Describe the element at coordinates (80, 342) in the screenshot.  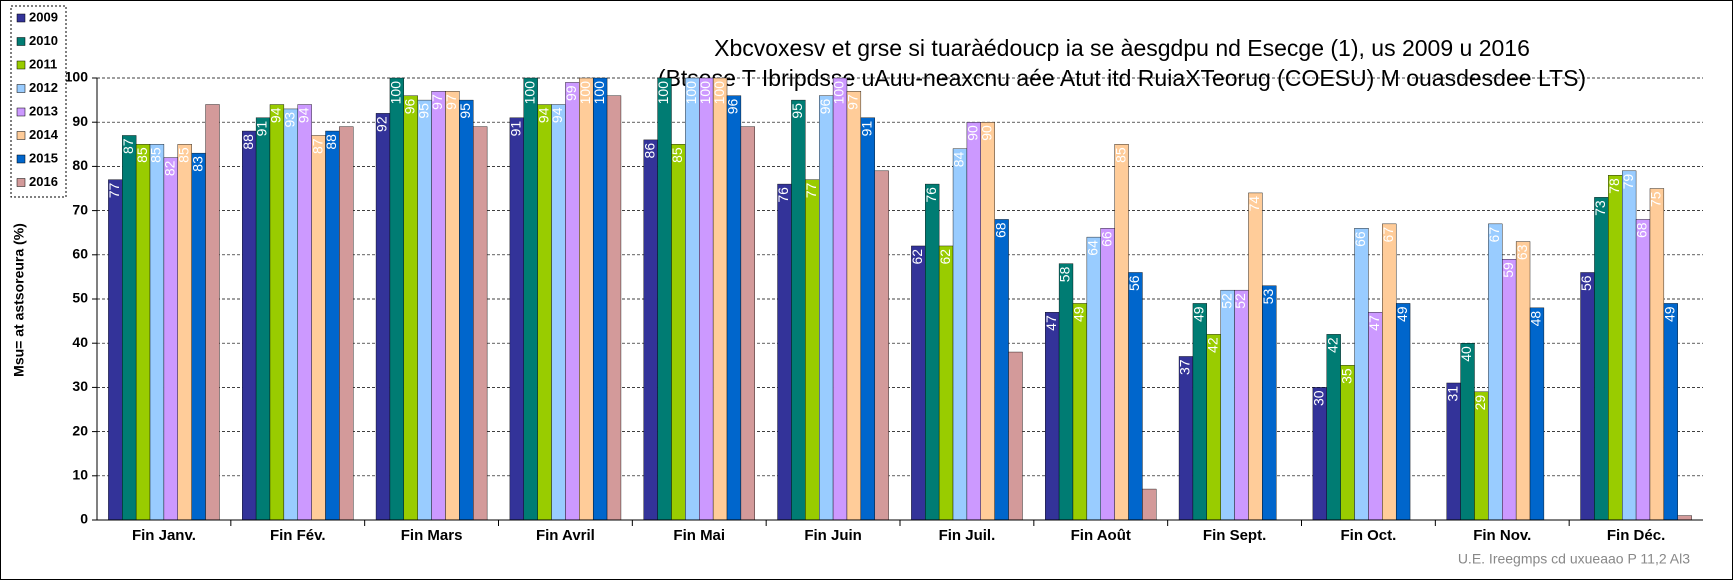
I see `y-tick-label: 40` at that location.